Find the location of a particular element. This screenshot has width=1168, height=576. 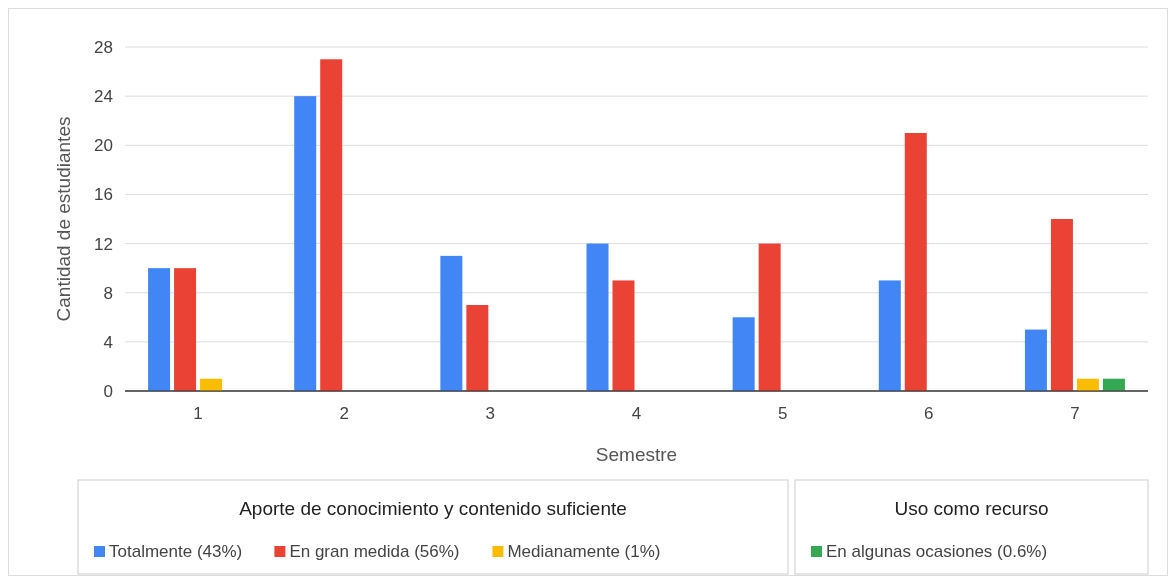

x-tick-label: 3 is located at coordinates (490, 413).